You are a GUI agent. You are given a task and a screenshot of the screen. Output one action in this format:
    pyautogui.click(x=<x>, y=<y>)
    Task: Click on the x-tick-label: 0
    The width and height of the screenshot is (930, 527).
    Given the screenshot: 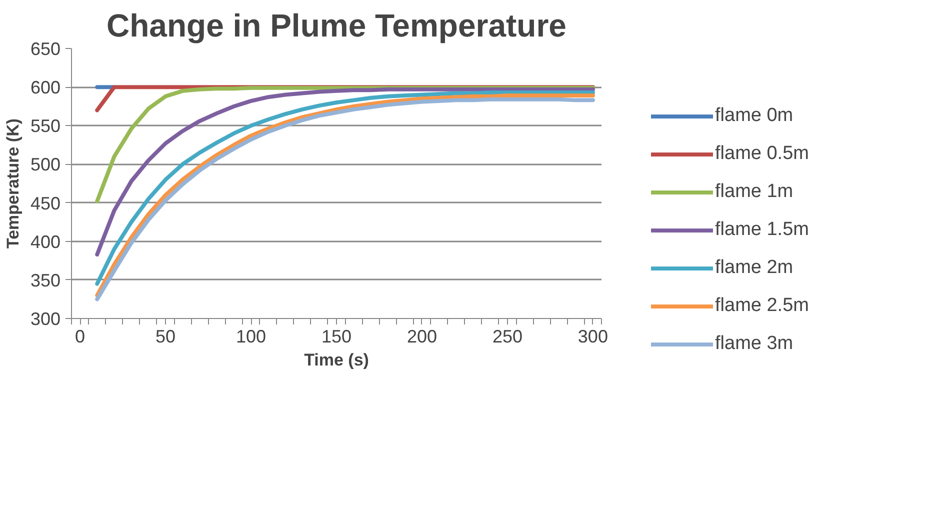 What is the action you would take?
    pyautogui.click(x=80, y=336)
    